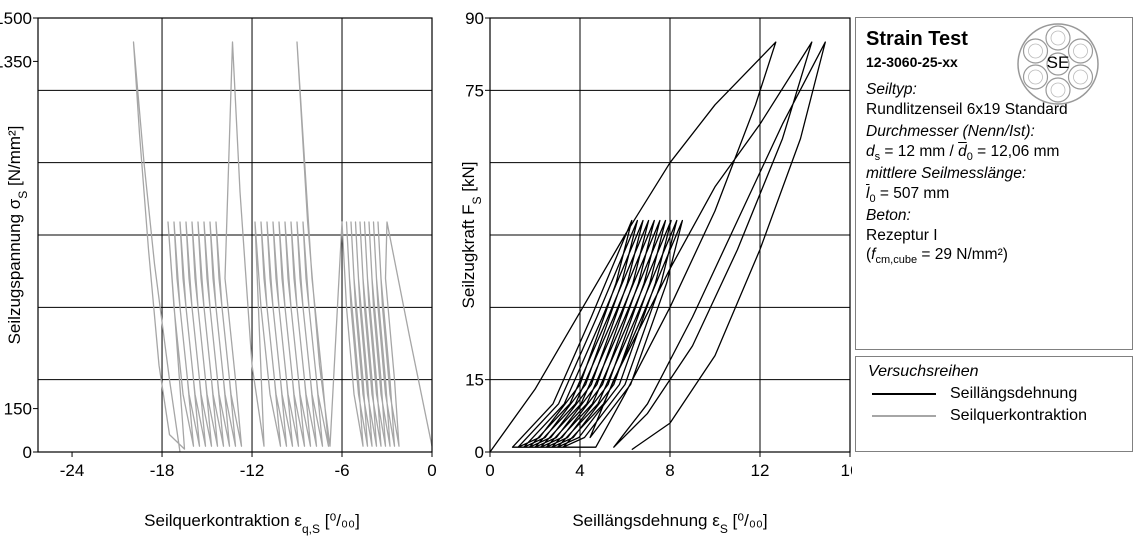 This screenshot has width=1136, height=540. Describe the element at coordinates (474, 380) in the screenshot. I see `y-tick-label: 15` at that location.